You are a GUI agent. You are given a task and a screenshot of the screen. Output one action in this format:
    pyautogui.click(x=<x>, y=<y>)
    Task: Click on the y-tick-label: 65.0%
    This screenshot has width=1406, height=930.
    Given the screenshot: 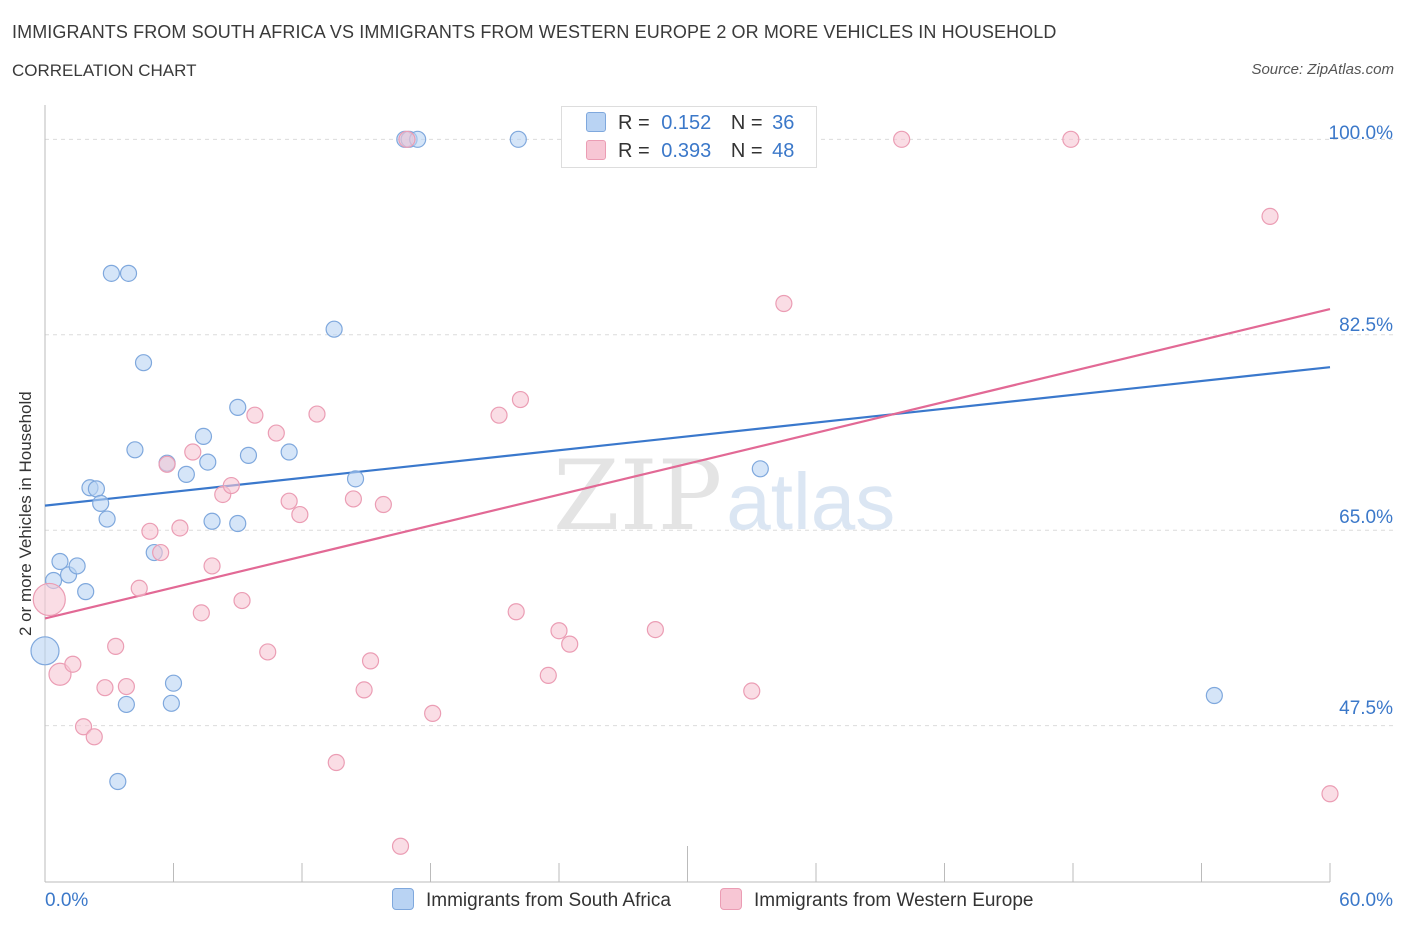 What is the action you would take?
    pyautogui.click(x=1366, y=517)
    